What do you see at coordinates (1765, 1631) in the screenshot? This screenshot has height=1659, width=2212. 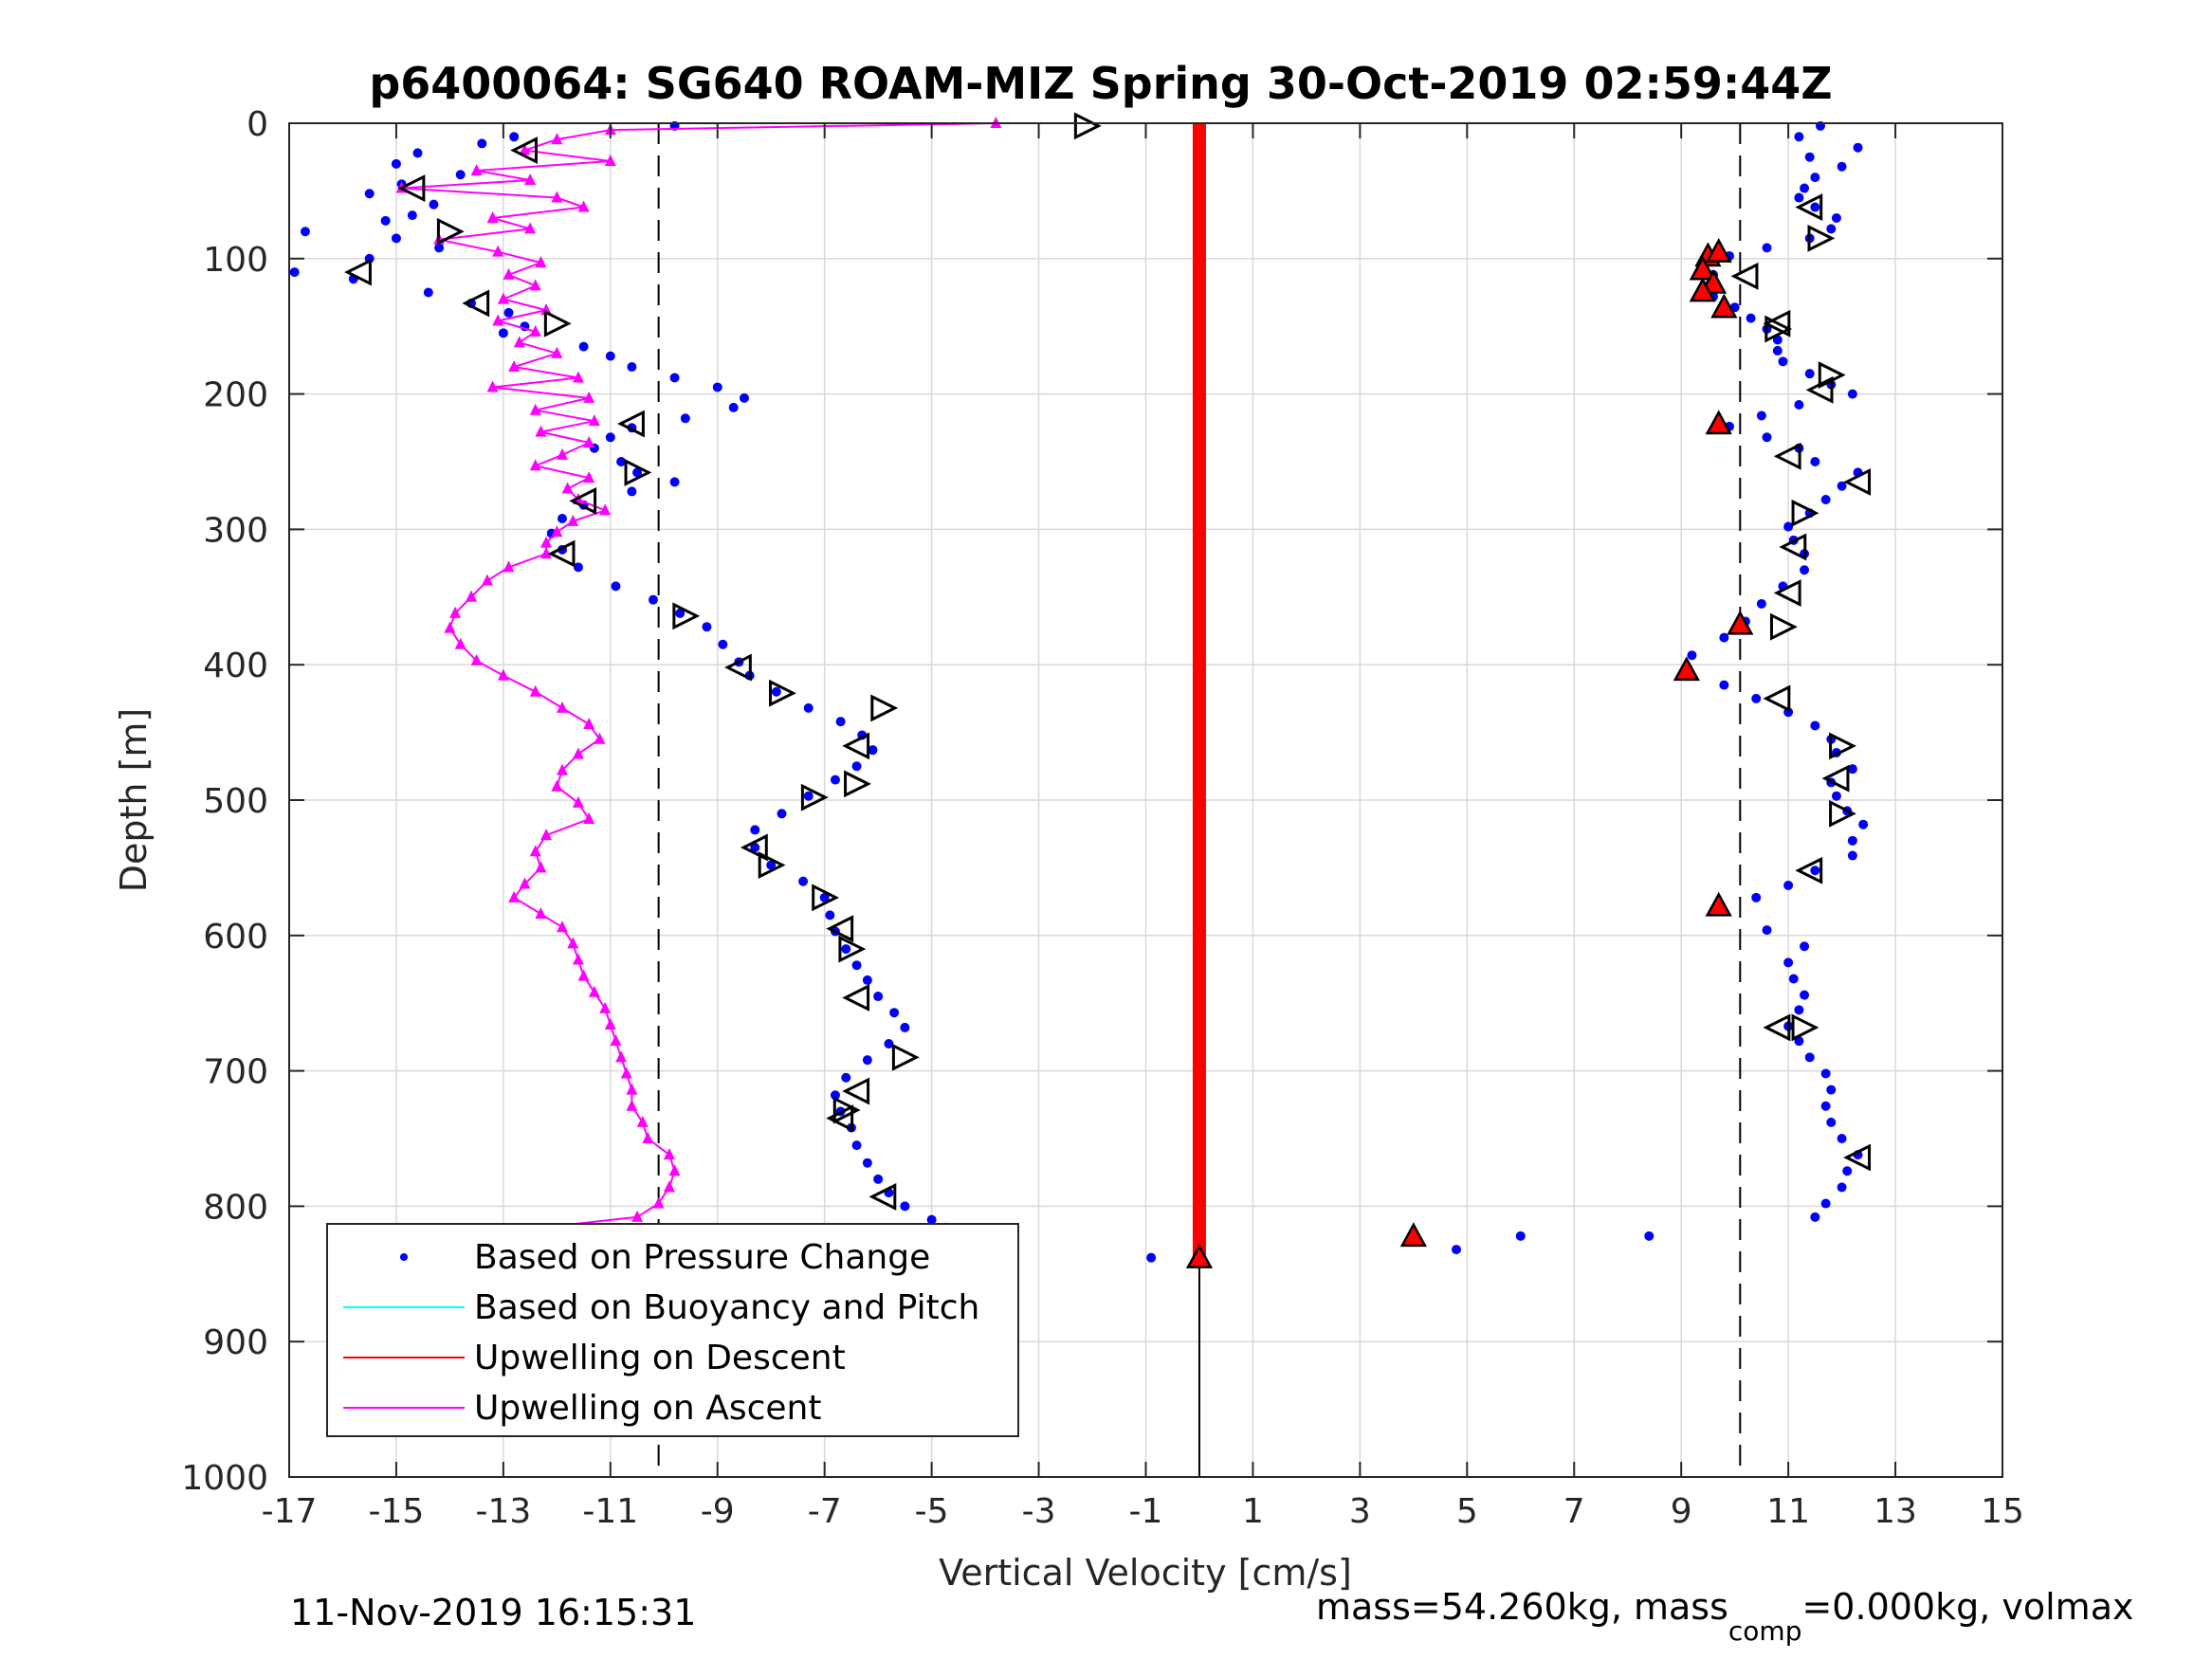 I see `footer-mass-sub: comp` at bounding box center [1765, 1631].